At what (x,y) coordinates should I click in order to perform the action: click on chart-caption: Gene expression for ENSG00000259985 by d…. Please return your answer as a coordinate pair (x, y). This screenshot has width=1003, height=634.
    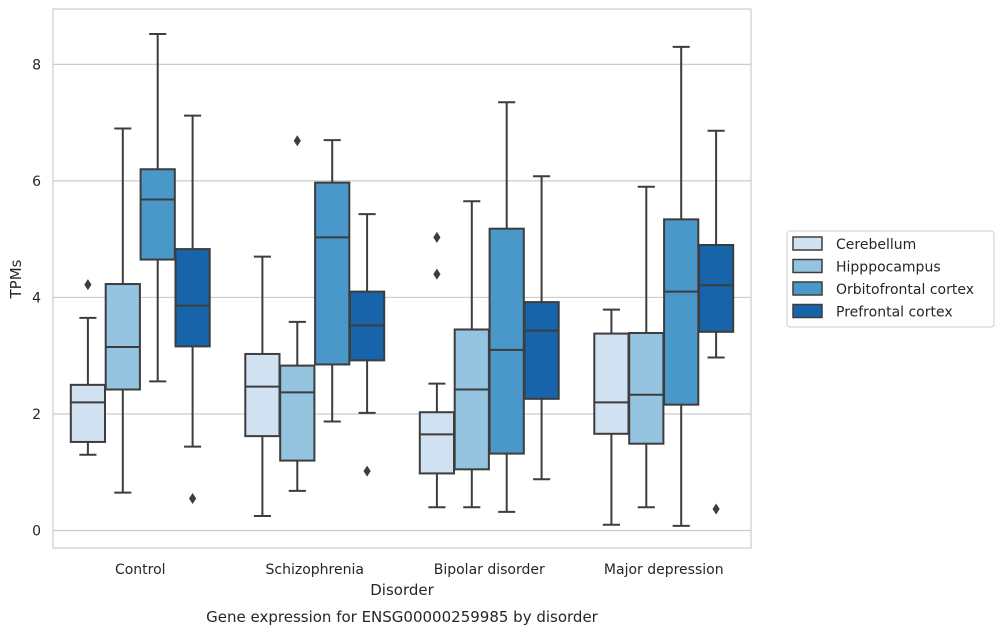
    Looking at the image, I should click on (402, 617).